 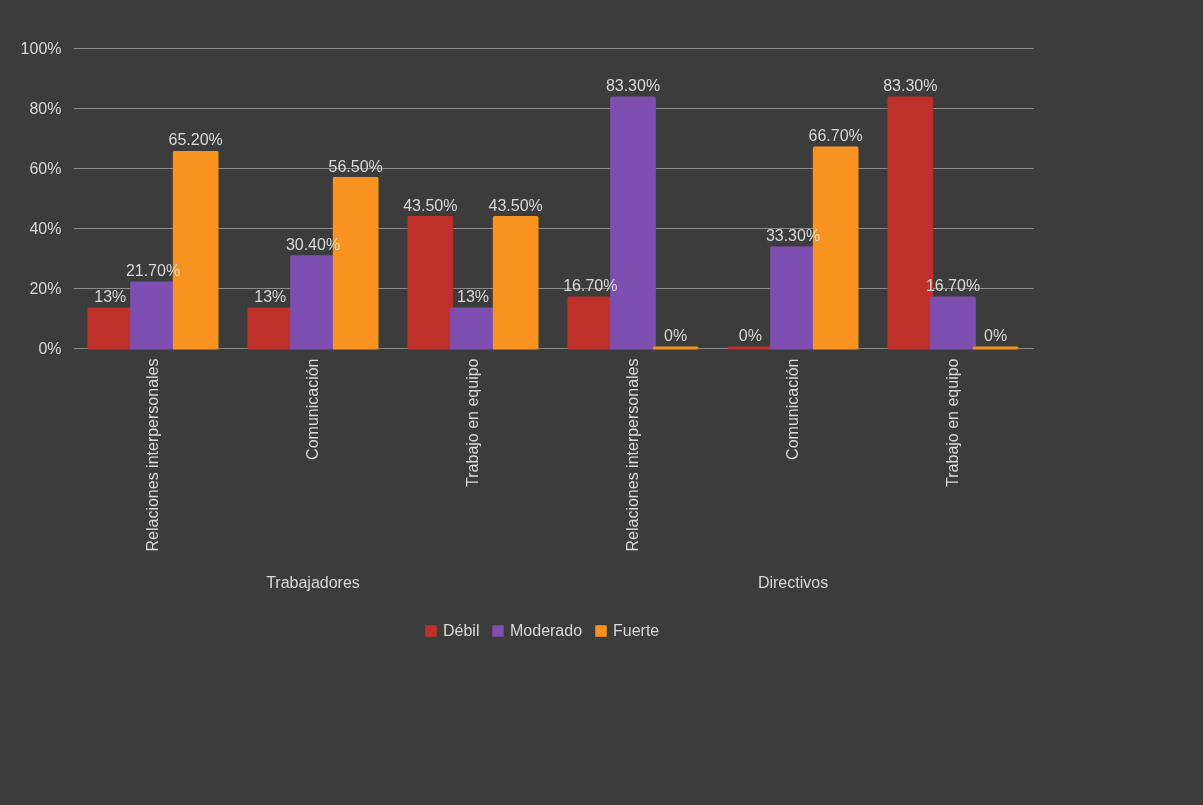 I want to click on legend-label: Fuerte, so click(x=636, y=630).